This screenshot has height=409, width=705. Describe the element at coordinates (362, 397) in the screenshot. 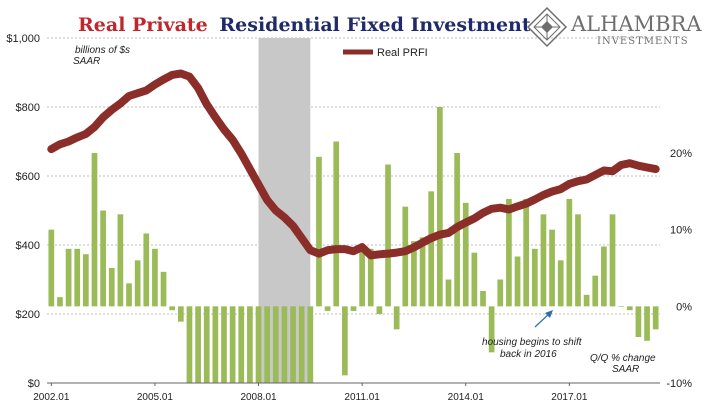

I see `x-tick-label-3: 2011.01` at that location.